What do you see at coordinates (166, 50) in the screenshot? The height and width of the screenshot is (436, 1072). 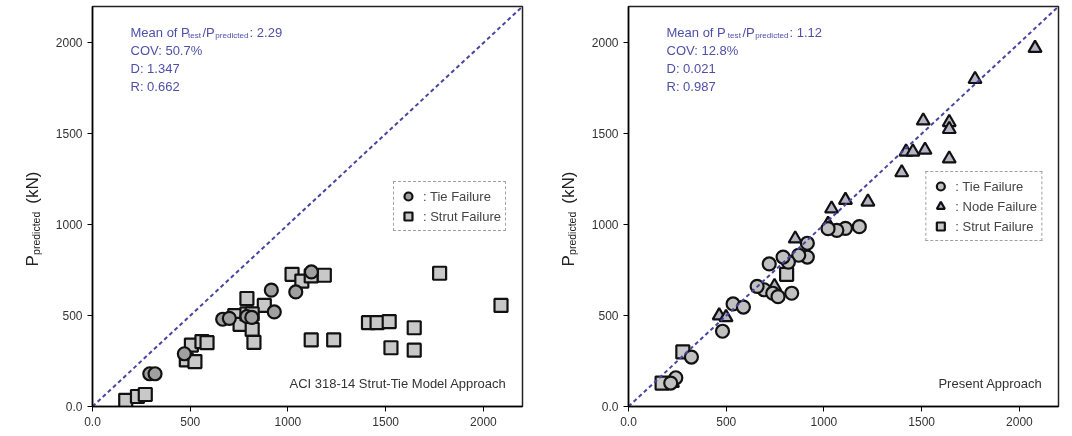 I see `annotation: COV: 50.7%` at bounding box center [166, 50].